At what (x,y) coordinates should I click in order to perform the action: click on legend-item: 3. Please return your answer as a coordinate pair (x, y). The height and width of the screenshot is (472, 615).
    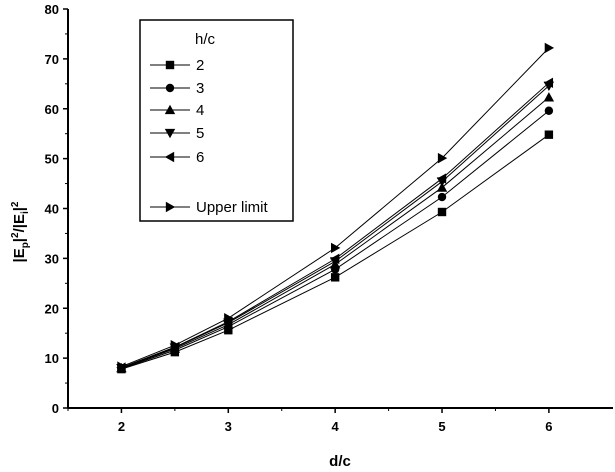
    Looking at the image, I should click on (177, 88).